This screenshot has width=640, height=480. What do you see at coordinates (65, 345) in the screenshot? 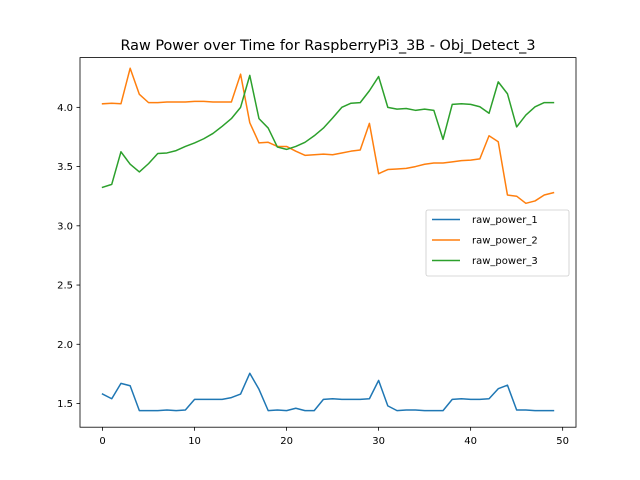
I see `y-tick-label: 2.0` at bounding box center [65, 345].